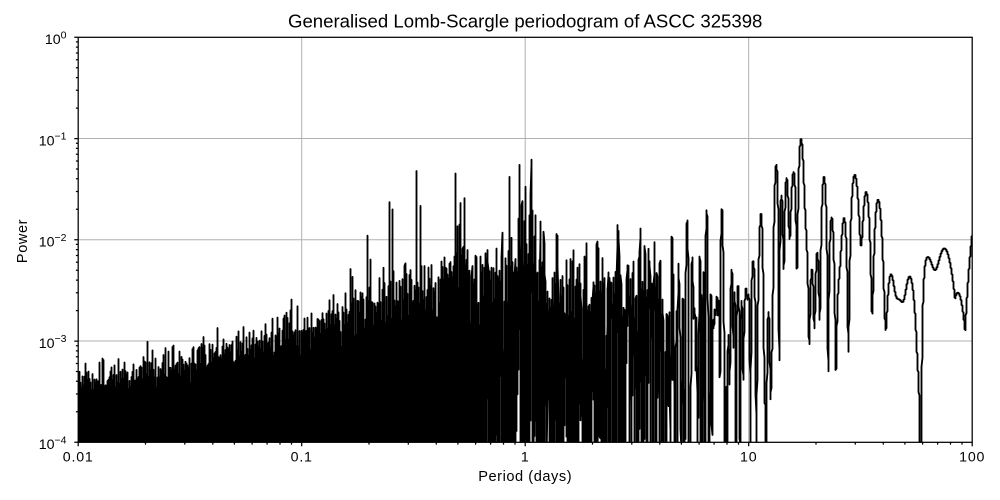 The image size is (1000, 500). Describe the element at coordinates (23, 241) in the screenshot. I see `svg-text: Power` at that location.